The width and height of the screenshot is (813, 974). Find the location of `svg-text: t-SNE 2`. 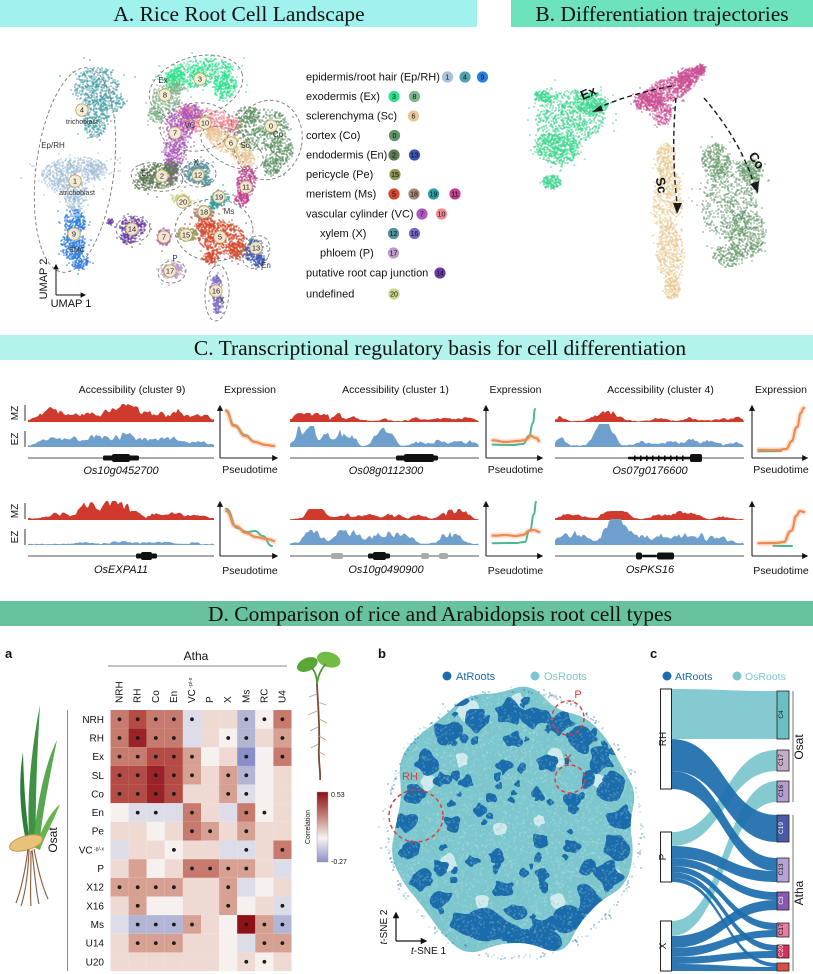

svg-text: t-SNE 2 is located at coordinates (384, 926).